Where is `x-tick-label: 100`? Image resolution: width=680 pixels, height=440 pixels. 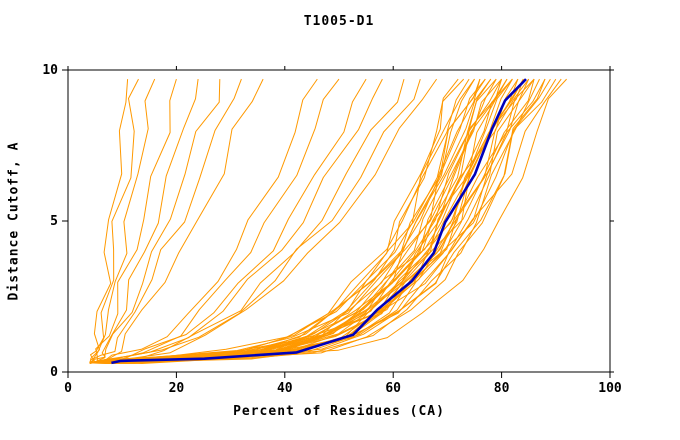
x-tick-label: 100 is located at coordinates (610, 388).